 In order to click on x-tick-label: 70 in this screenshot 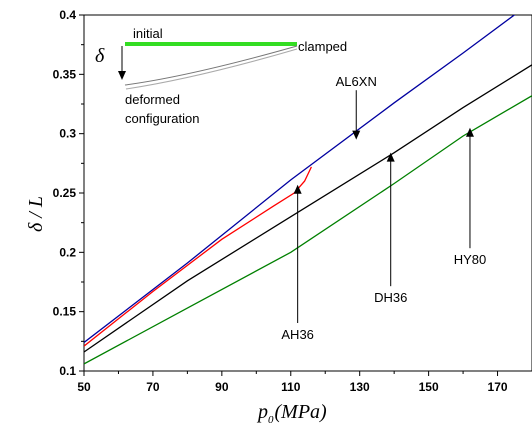, I will do `click(153, 387)`.